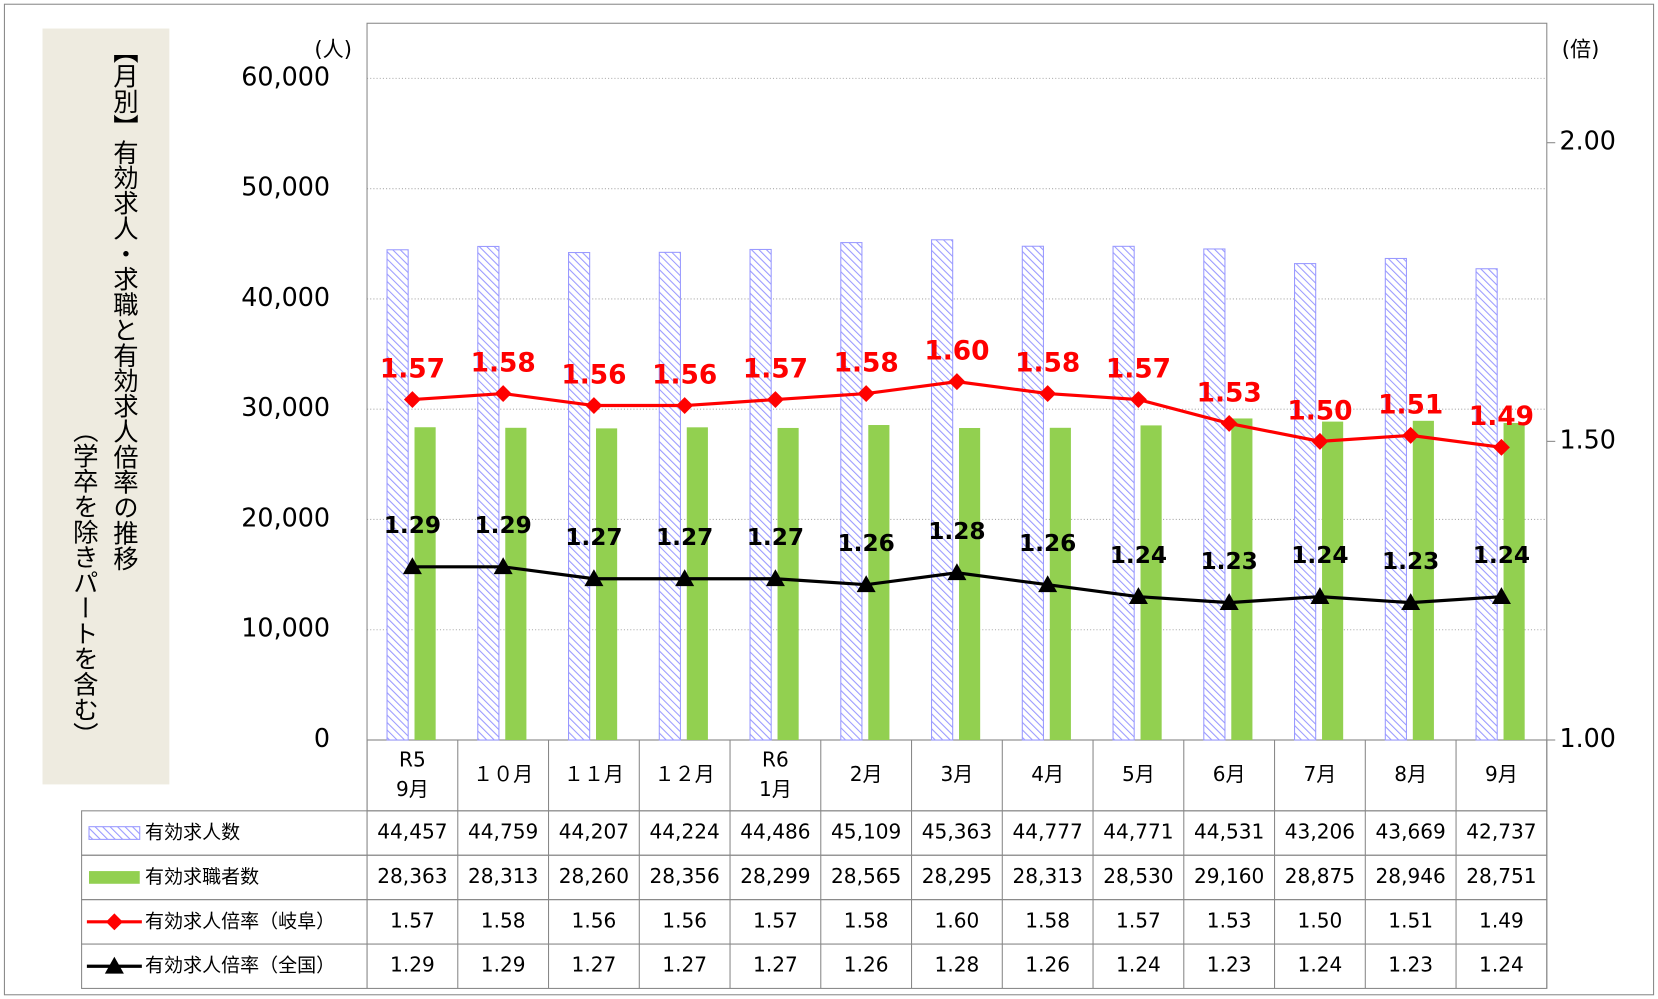 The width and height of the screenshot is (1658, 999). What do you see at coordinates (1319, 410) in the screenshot?
I see `data-label: 1.50` at bounding box center [1319, 410].